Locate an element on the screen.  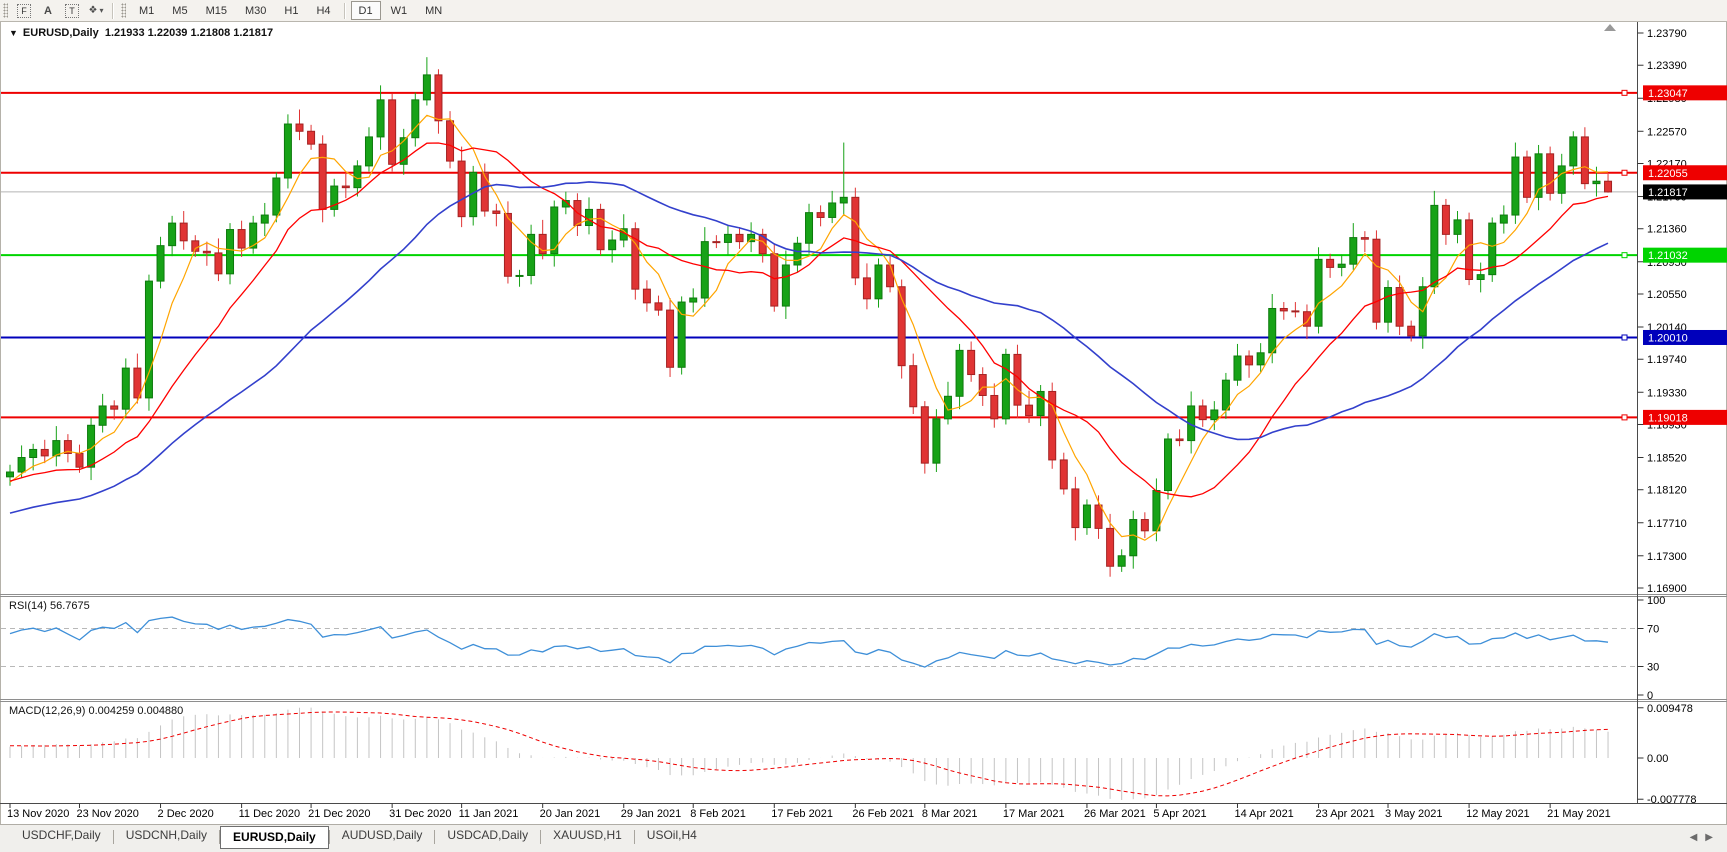
hline-handle-1.20010 is located at coordinates (1624, 337).